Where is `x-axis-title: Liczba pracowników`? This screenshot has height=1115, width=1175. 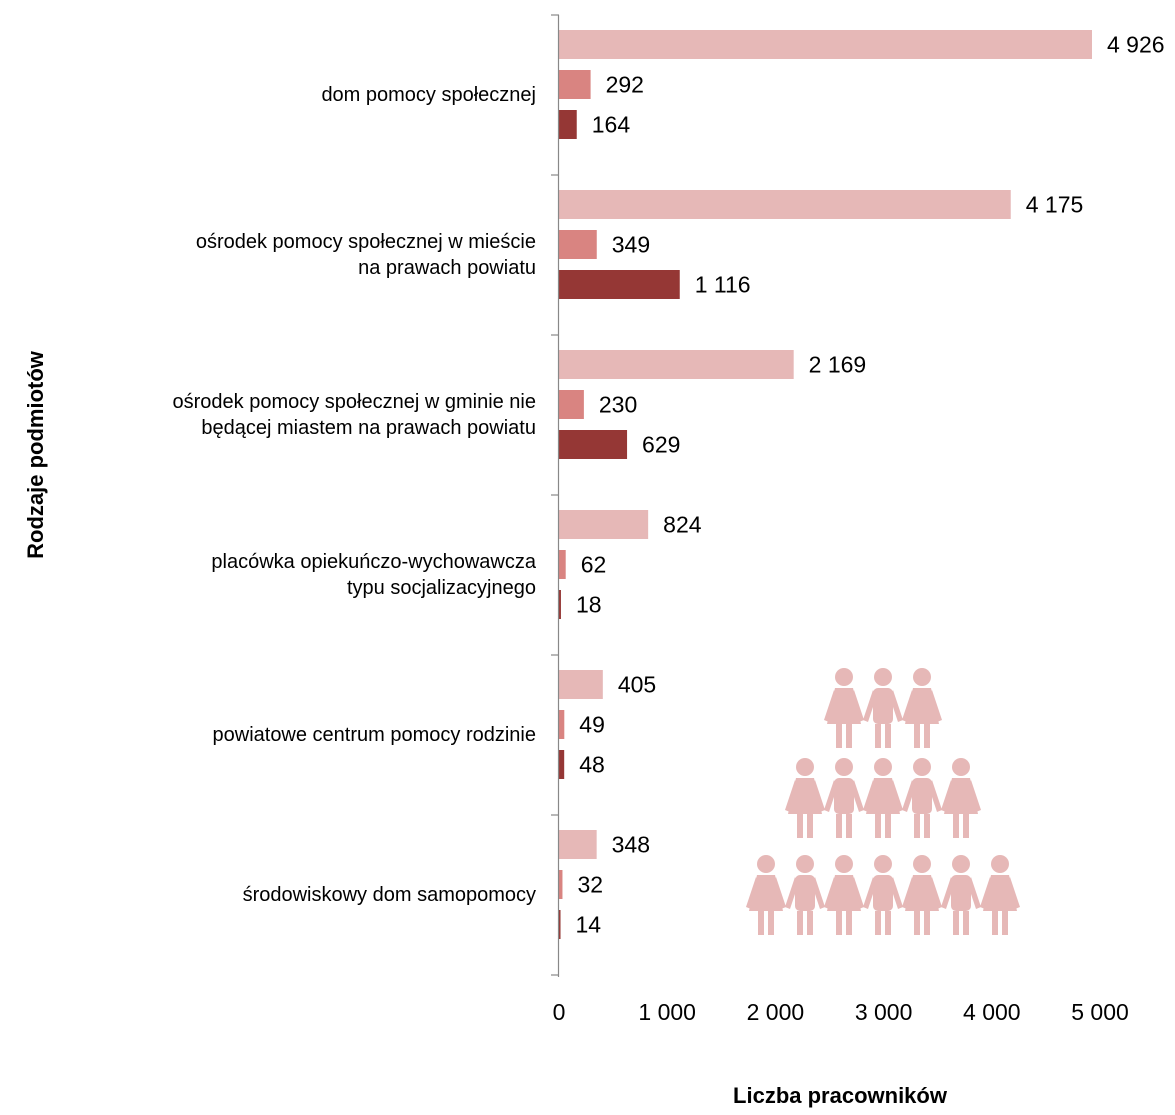
x-axis-title: Liczba pracowników is located at coordinates (840, 1095).